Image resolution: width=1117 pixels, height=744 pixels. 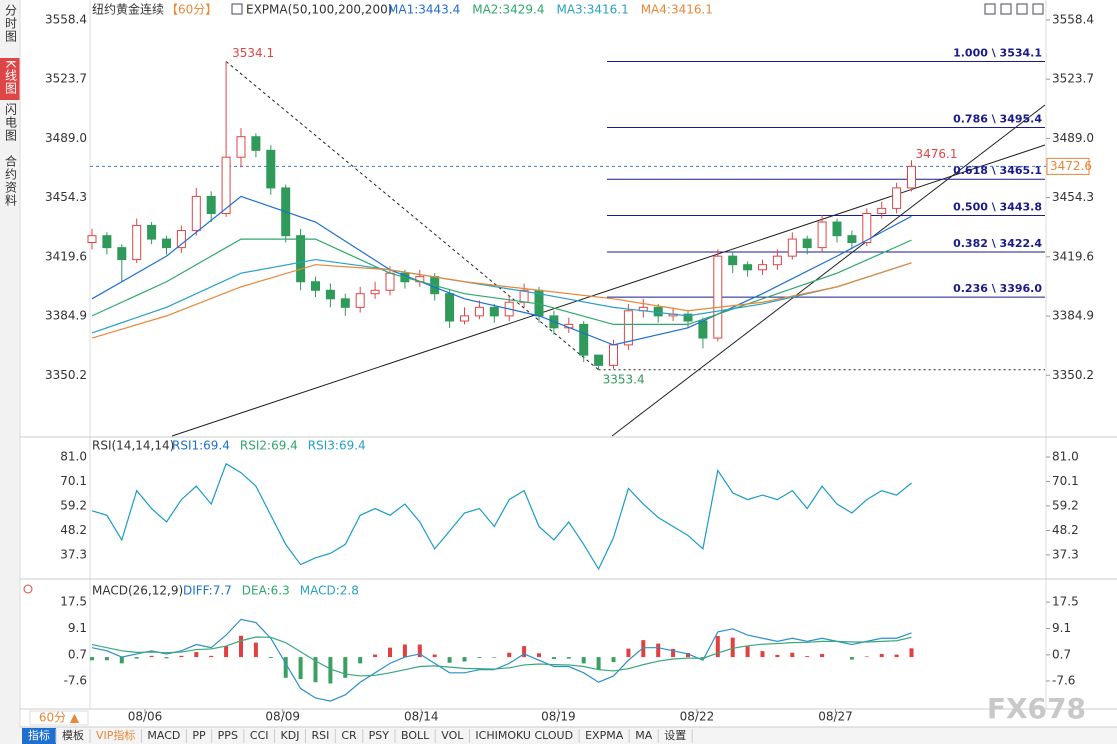 I want to click on tab: PPS, so click(x=228, y=735).